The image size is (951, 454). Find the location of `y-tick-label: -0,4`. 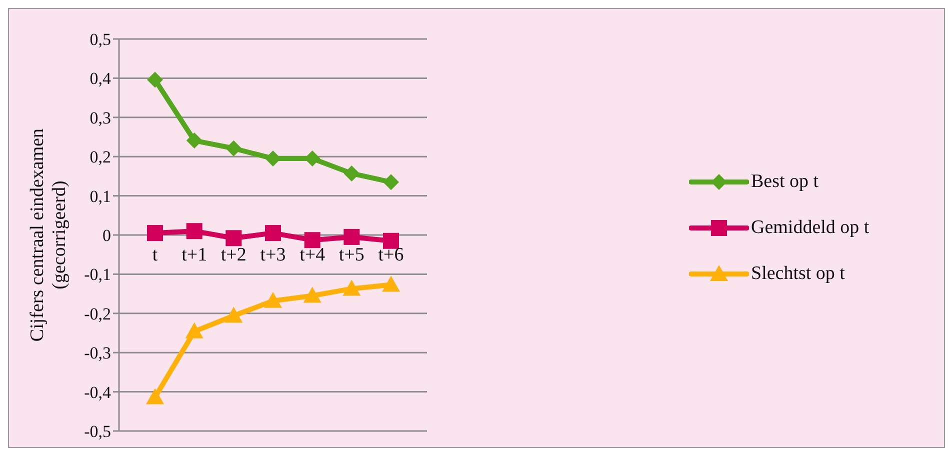

y-tick-label: -0,4 is located at coordinates (98, 392).